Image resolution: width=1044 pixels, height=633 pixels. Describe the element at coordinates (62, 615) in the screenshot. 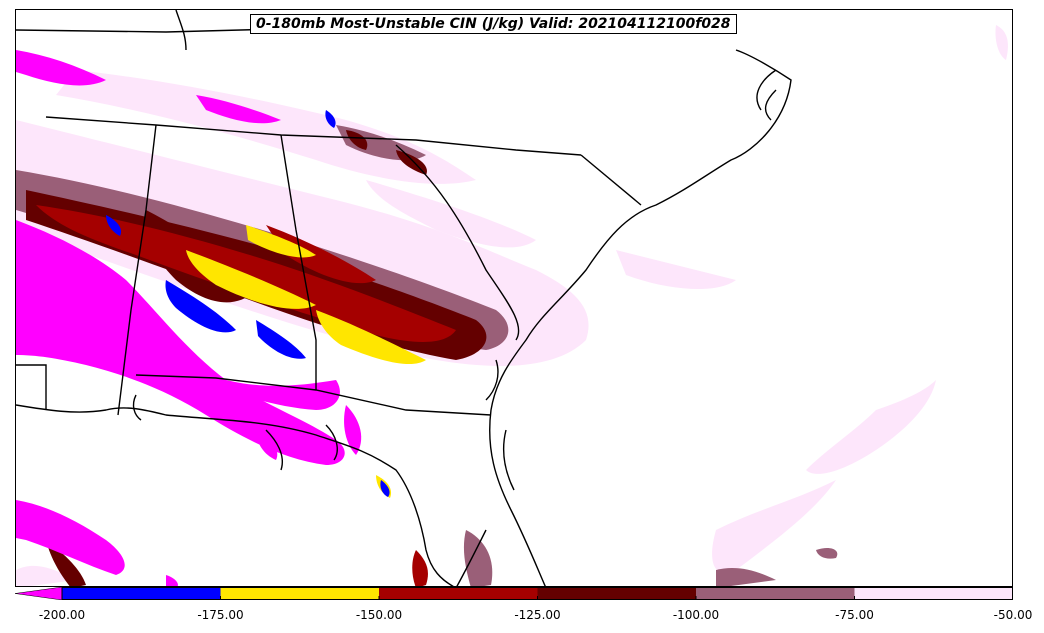

I see `colorbar-tick-label: -200.00` at that location.